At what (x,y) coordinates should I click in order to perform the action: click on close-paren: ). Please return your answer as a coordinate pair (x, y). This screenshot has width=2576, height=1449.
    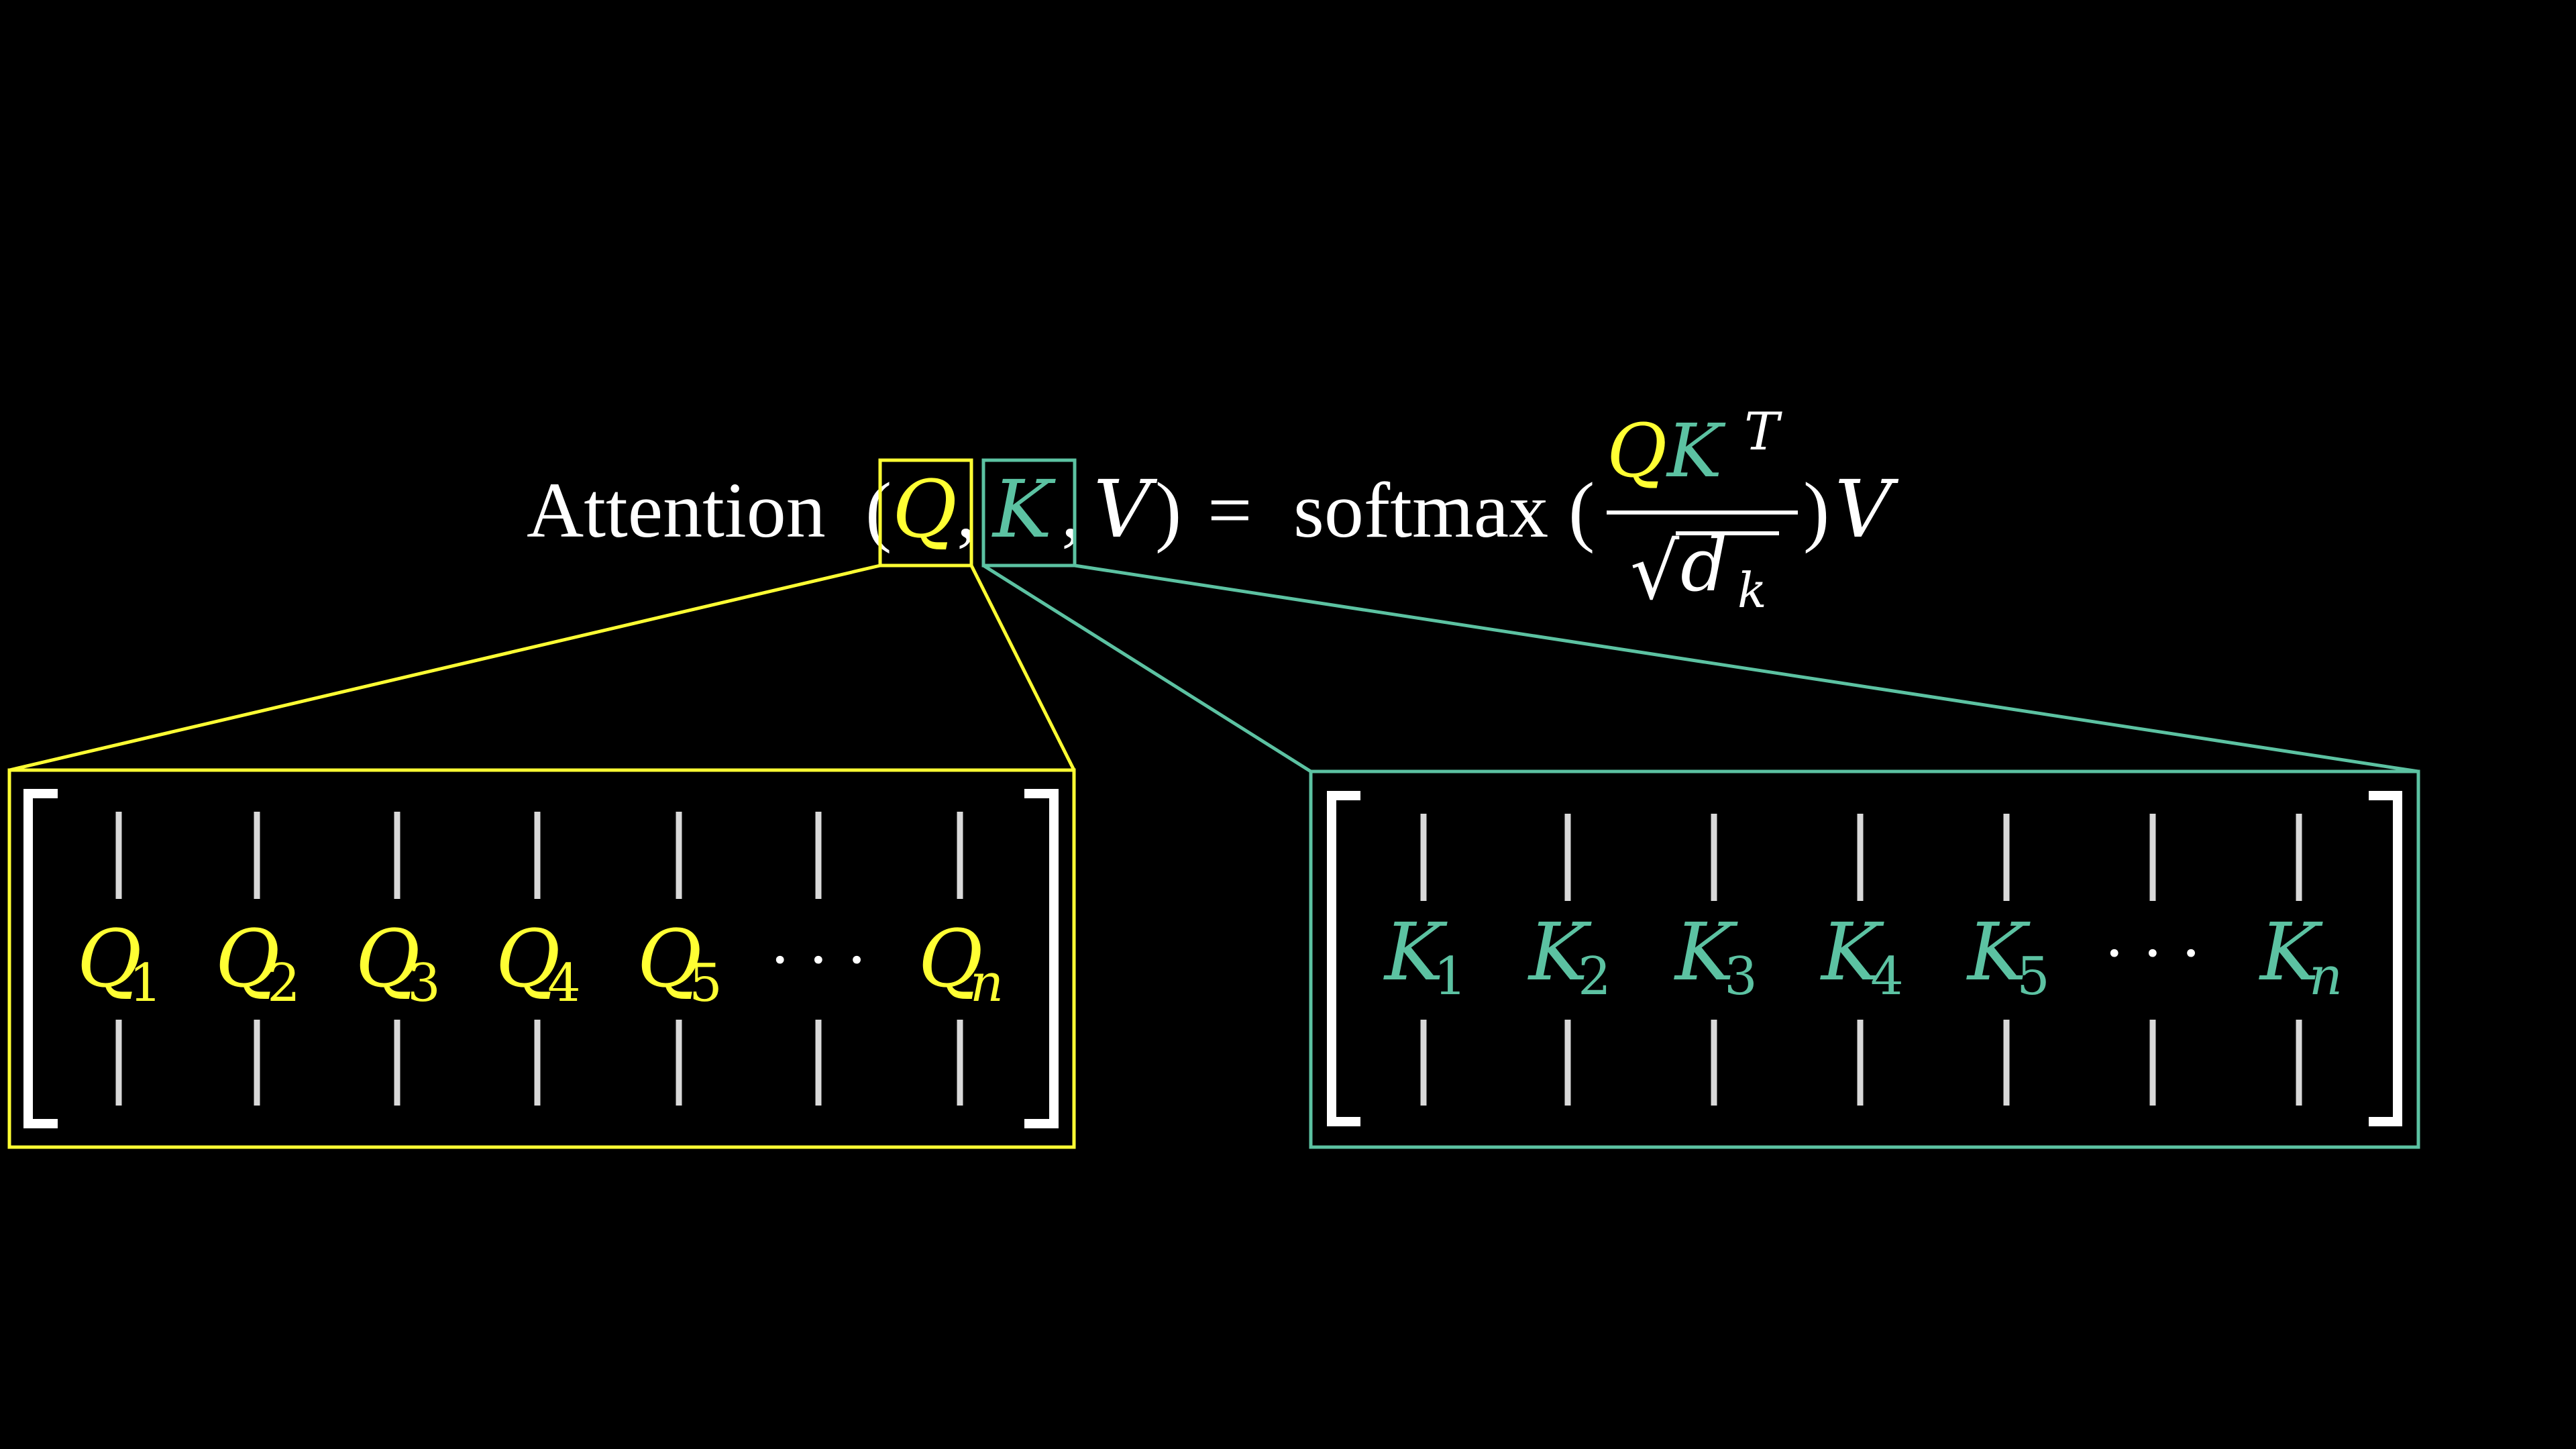
    Looking at the image, I should click on (1168, 510).